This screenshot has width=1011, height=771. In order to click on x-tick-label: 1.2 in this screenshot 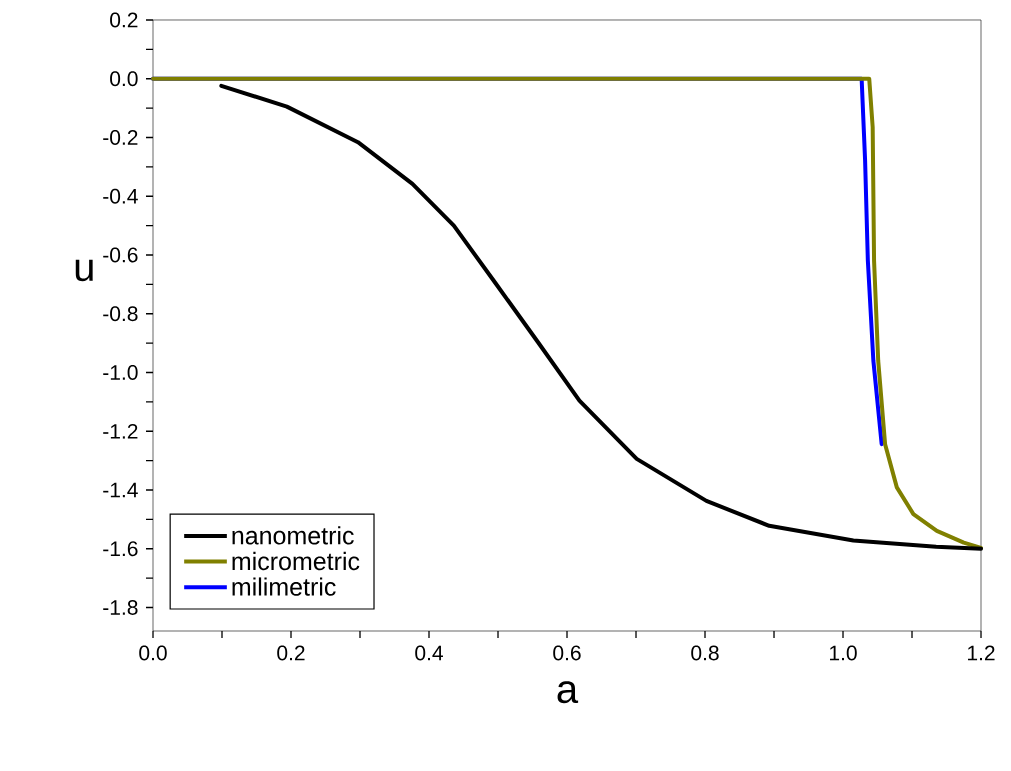, I will do `click(981, 653)`.